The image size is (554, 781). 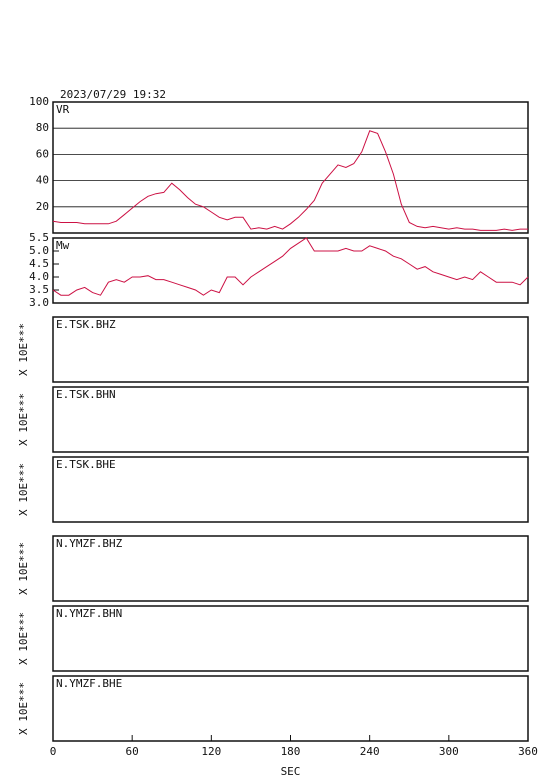 I want to click on x-tick-label: 360, so click(x=528, y=751).